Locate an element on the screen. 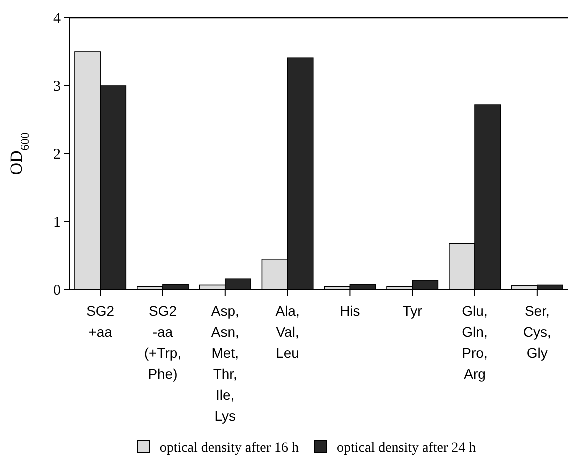 This screenshot has width=574, height=464. y-tick-label: 3 is located at coordinates (57, 86).